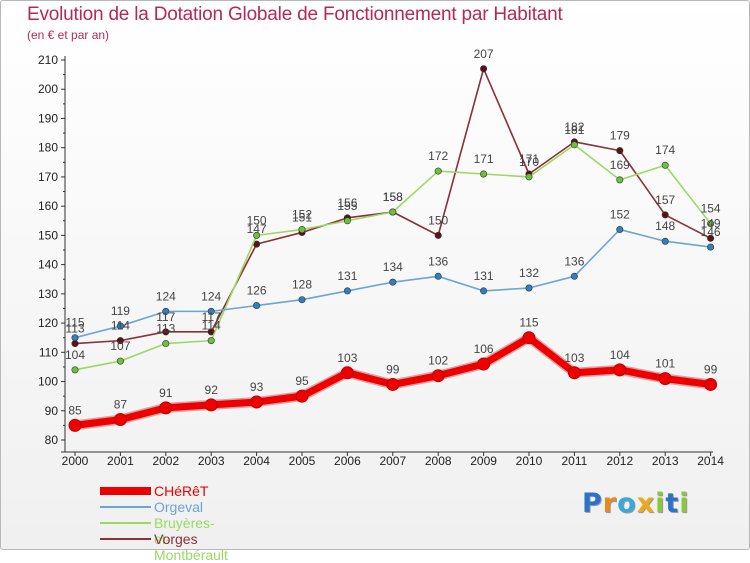  I want to click on logo-letter: P, so click(592, 503).